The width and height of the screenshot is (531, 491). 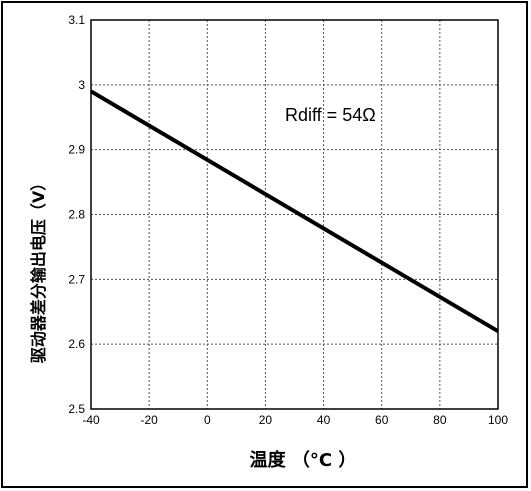 I want to click on x-tick-label: 0, so click(x=207, y=420).